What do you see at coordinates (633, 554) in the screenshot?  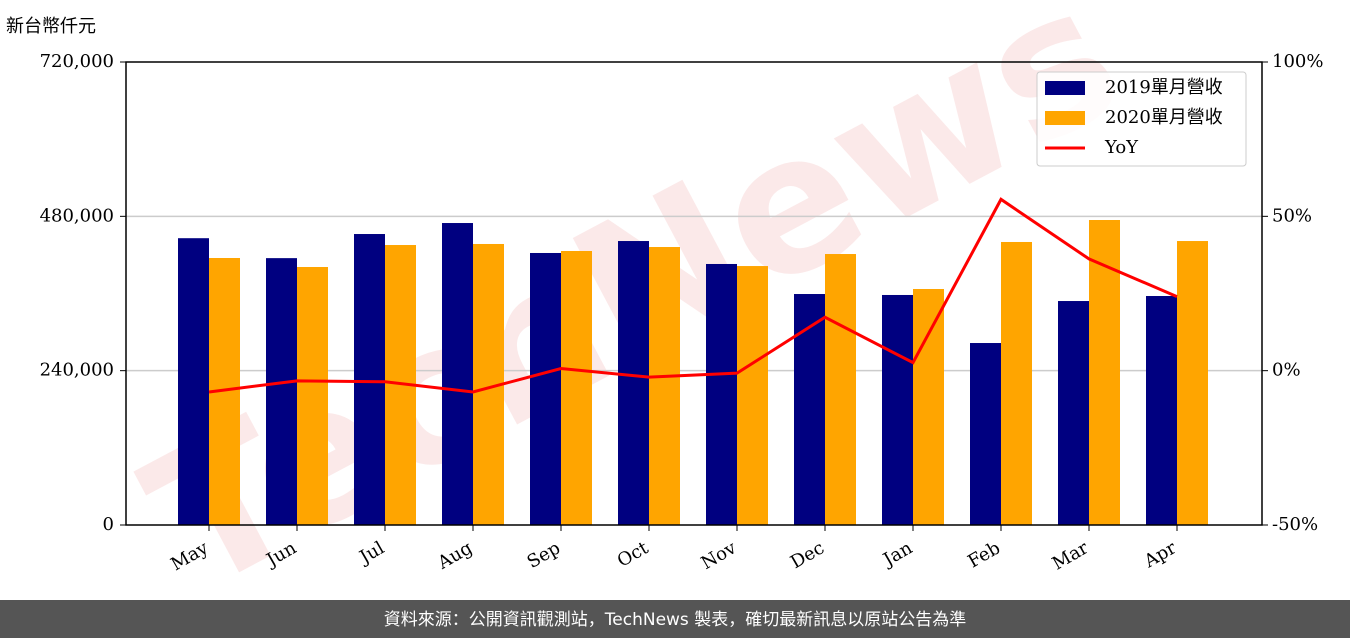 I see `x-tick-label: Oct` at bounding box center [633, 554].